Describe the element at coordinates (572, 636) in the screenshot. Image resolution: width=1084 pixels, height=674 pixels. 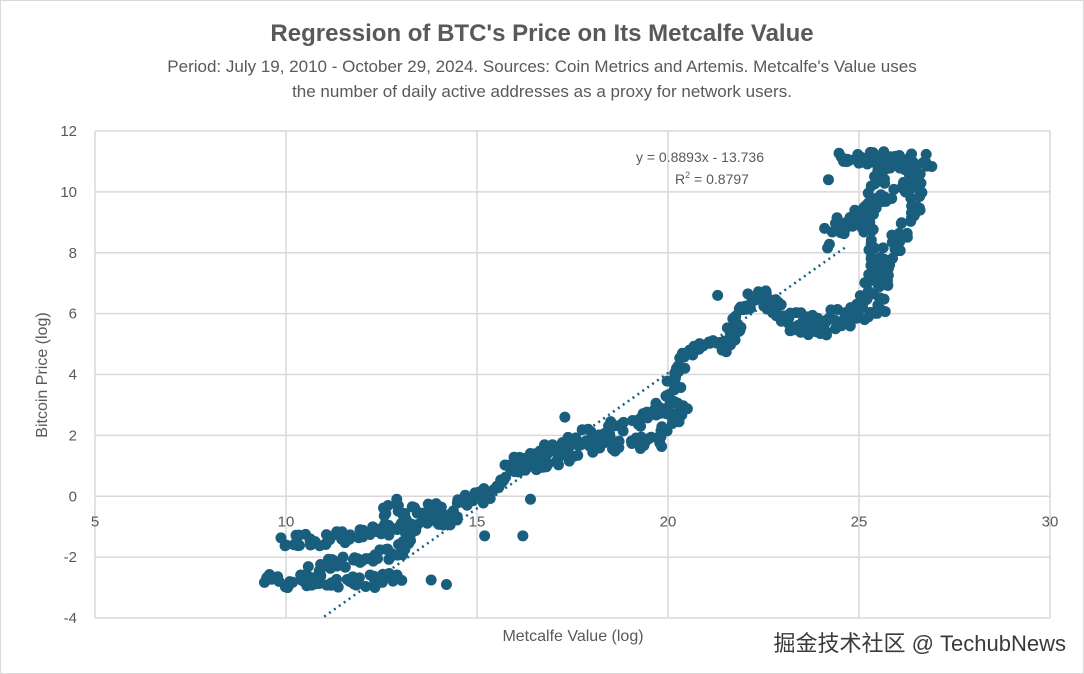
I see `x-axis-label: Metcalfe Value (log)` at that location.